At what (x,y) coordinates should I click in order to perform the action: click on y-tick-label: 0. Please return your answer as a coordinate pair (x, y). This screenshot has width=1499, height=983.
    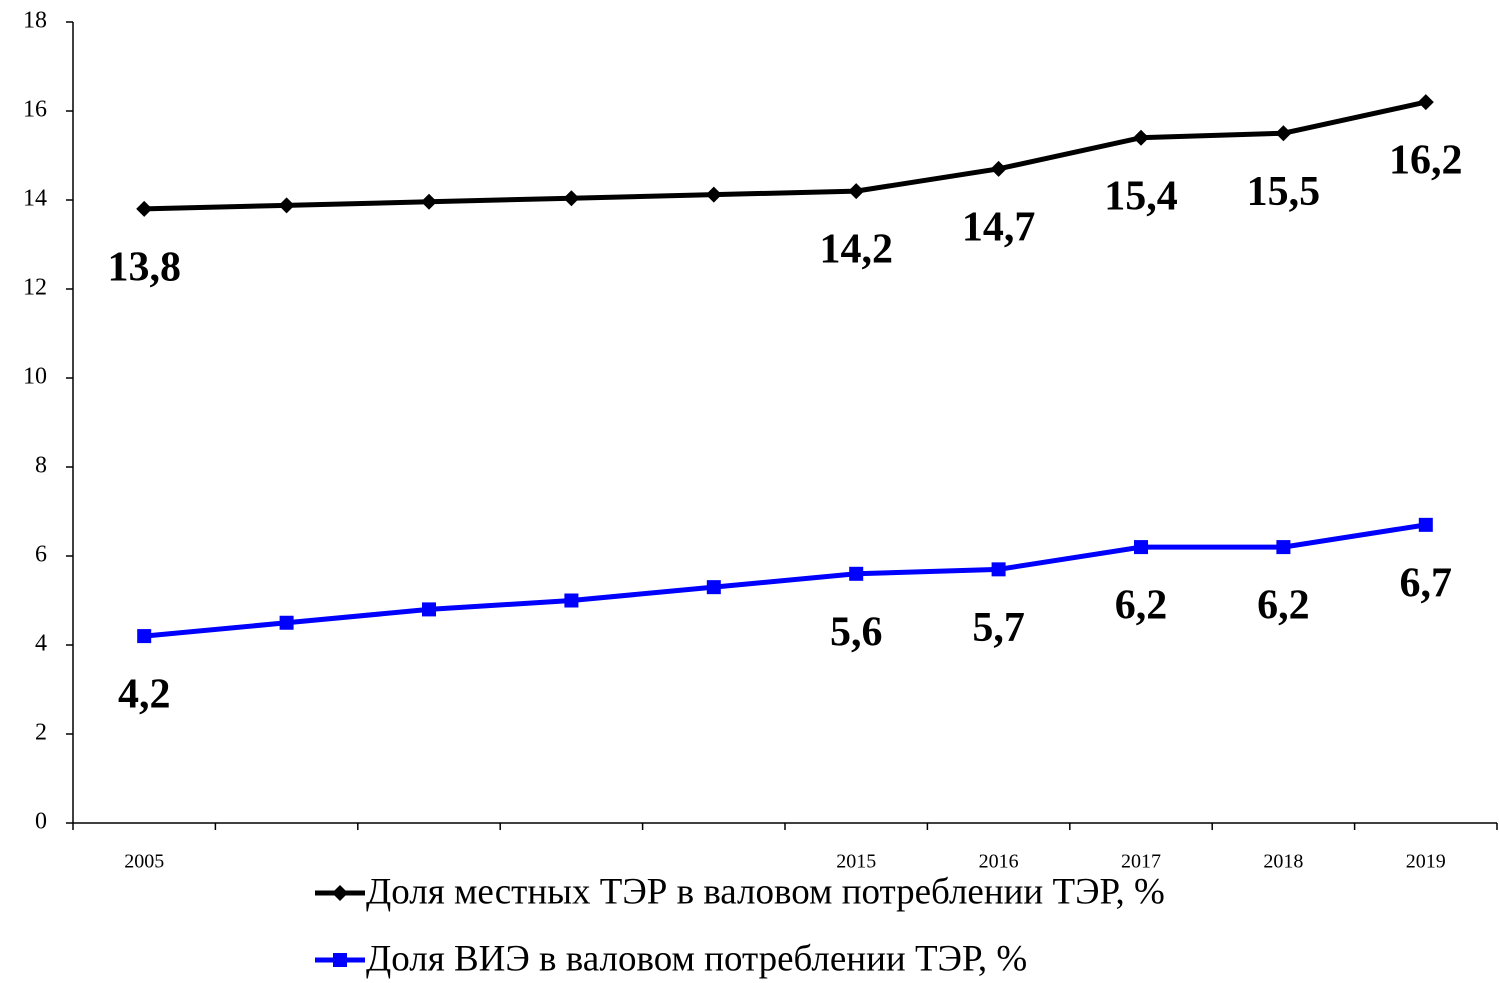
    Looking at the image, I should click on (41, 822).